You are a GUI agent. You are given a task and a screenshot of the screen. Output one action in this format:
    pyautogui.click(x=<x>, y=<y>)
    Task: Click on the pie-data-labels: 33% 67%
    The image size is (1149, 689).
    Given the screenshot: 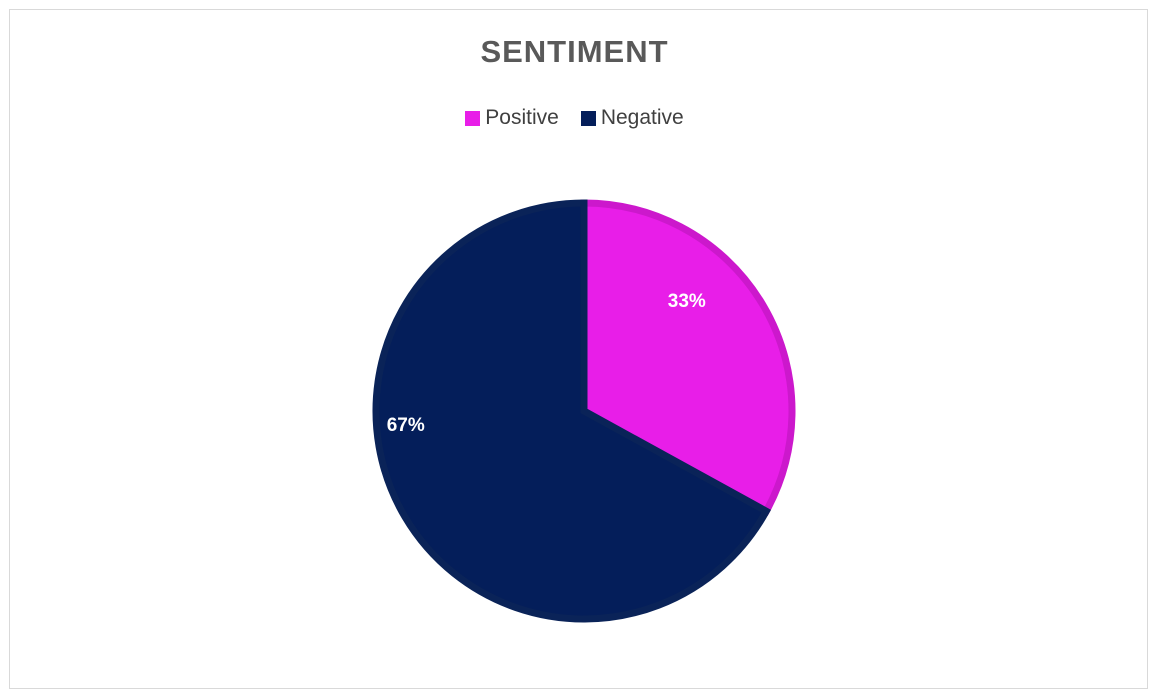 What is the action you would take?
    pyautogui.click(x=546, y=363)
    